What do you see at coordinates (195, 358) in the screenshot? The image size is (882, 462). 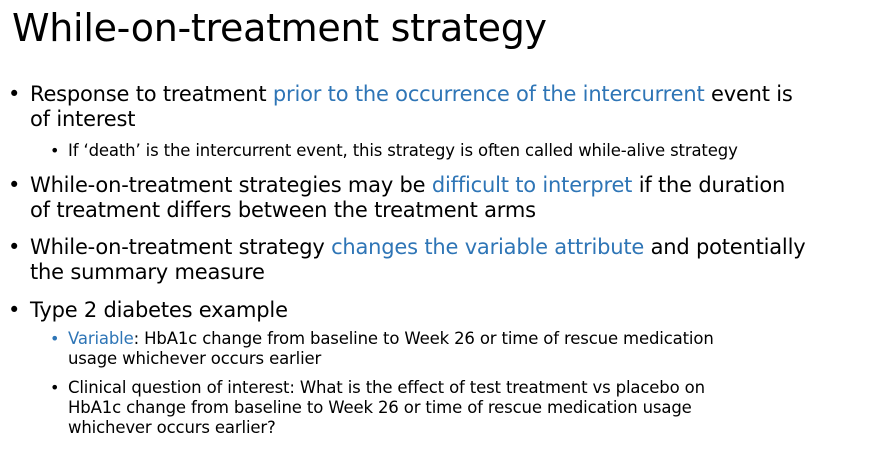 I see `subbullet-text-line2: usage whichever occurs earlier` at bounding box center [195, 358].